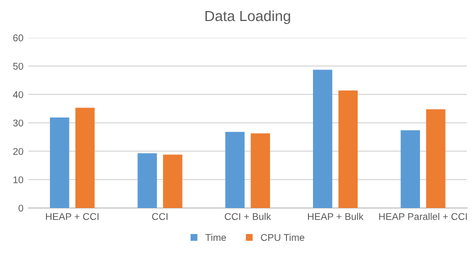  Describe the element at coordinates (18, 94) in the screenshot. I see `y-tick-label: 40` at that location.